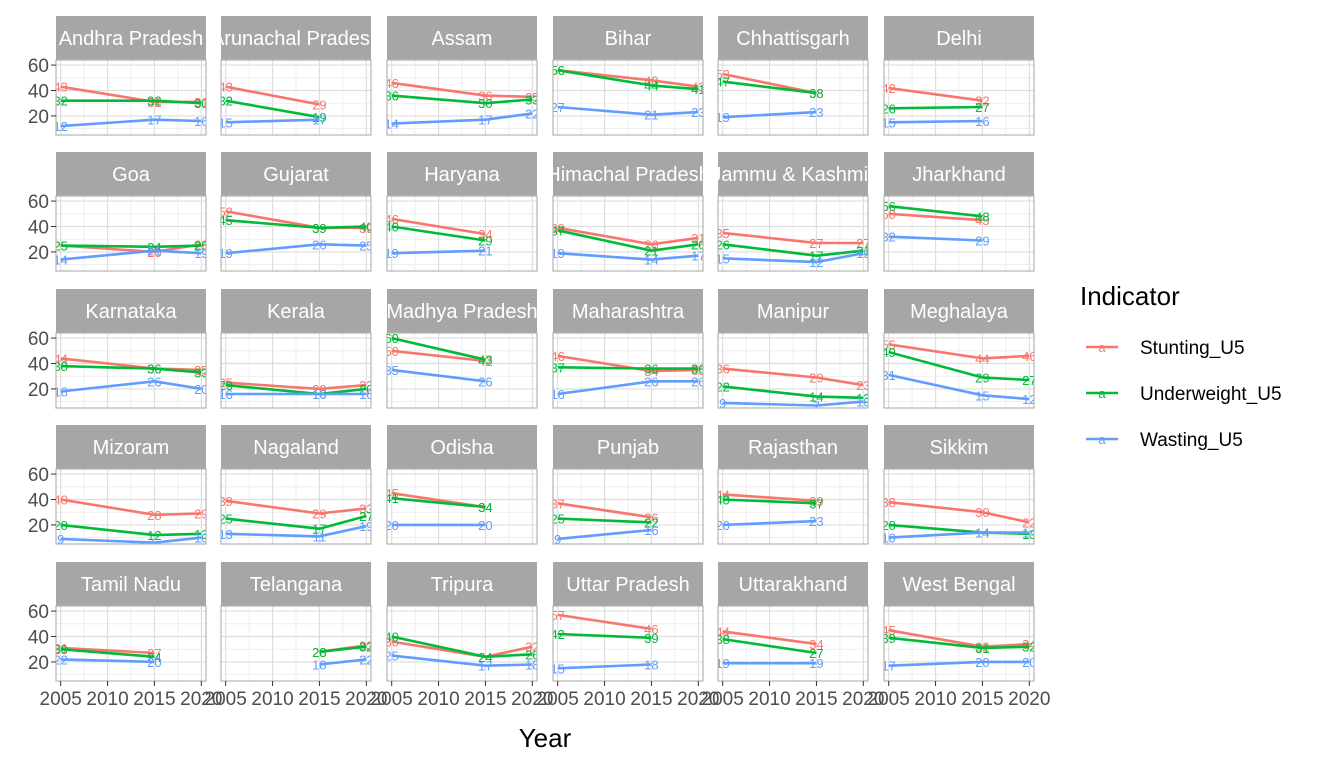 This screenshot has height=768, width=1344. Describe the element at coordinates (888, 666) in the screenshot. I see `point-label-wasting: 17` at that location.